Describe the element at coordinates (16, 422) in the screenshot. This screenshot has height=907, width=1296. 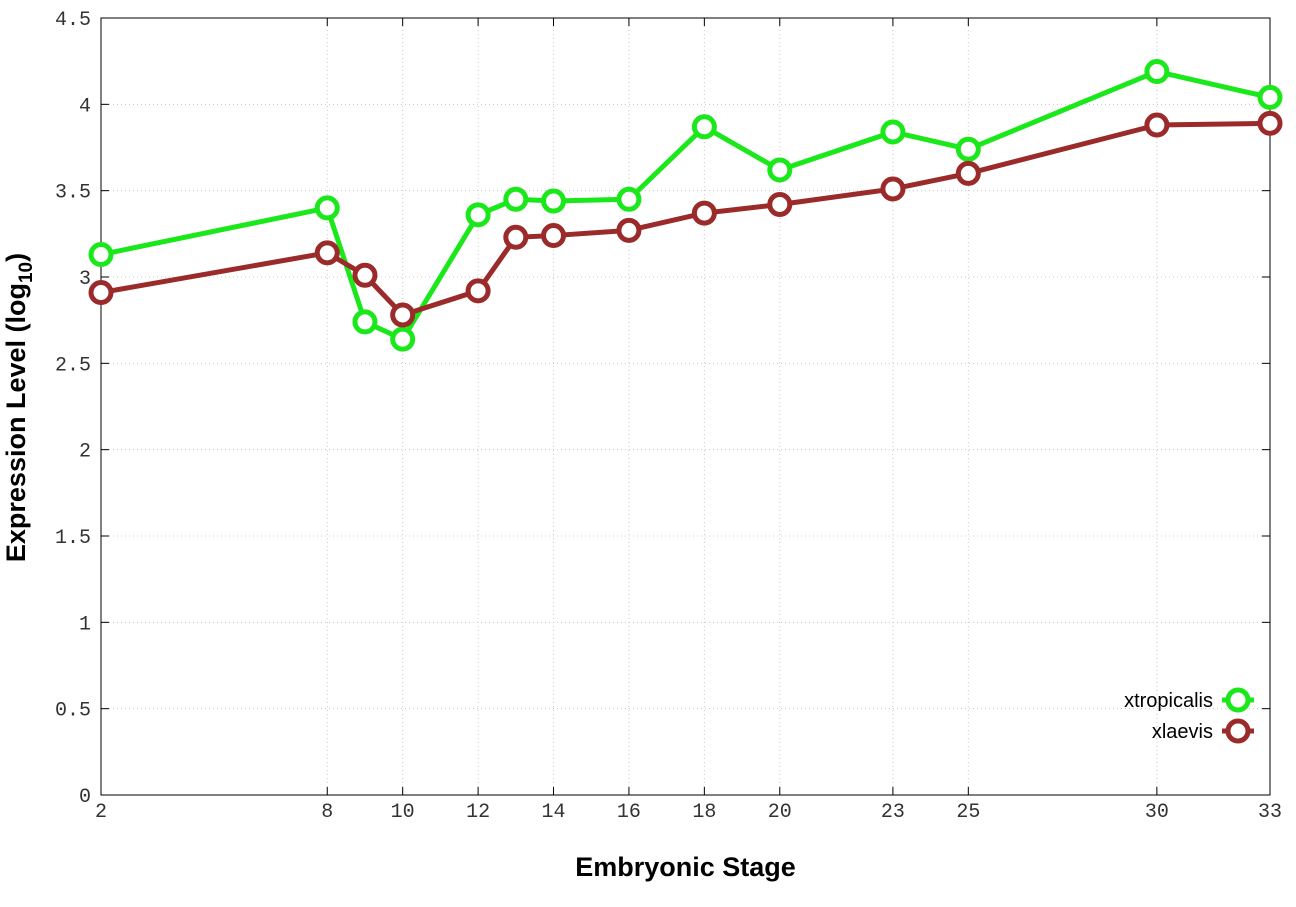
I see `y-axis-title-main: Expression Level (log` at that location.